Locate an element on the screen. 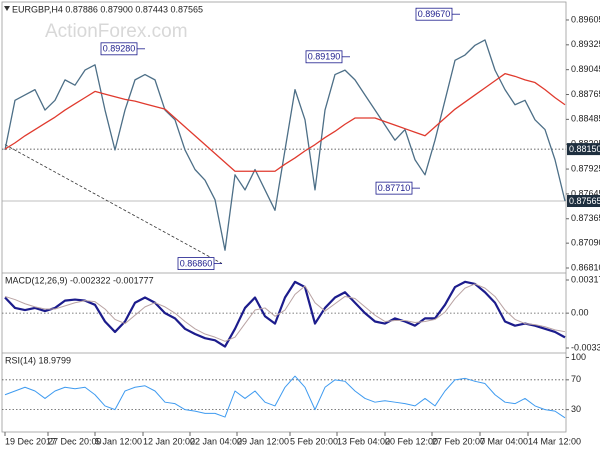 The width and height of the screenshot is (600, 455). title-marker is located at coordinates (7, 8).